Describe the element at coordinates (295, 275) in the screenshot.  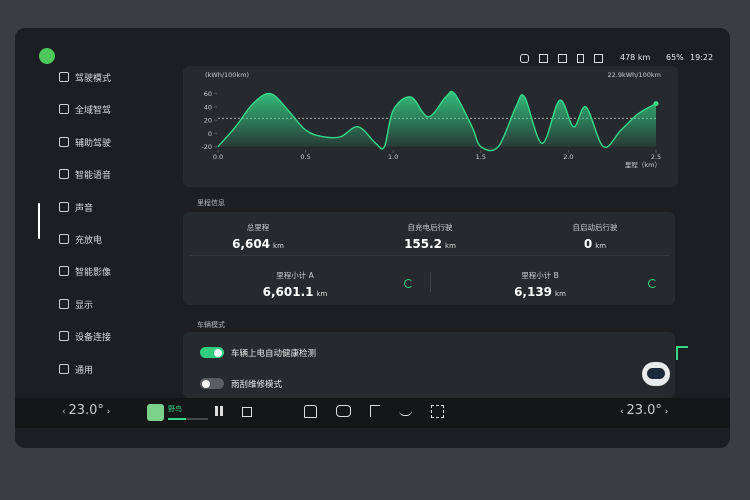
I see `stat-label: 里程小计 A` at that location.